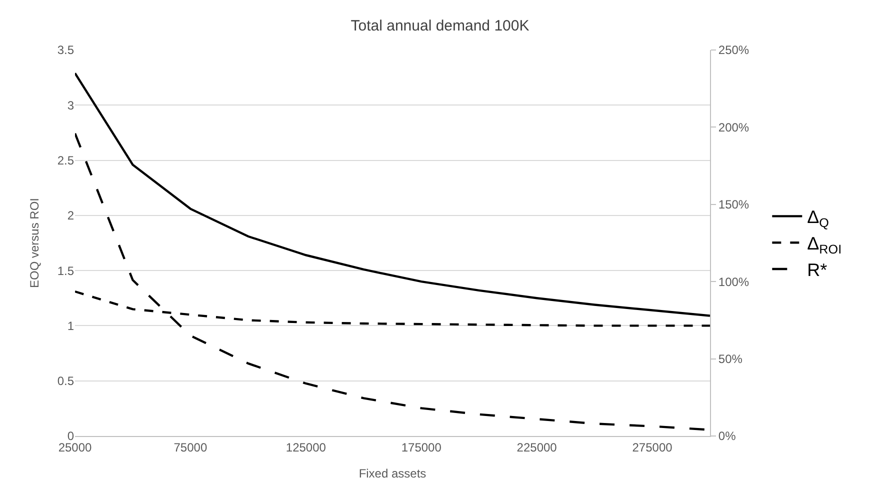 This screenshot has width=880, height=496. Describe the element at coordinates (421, 447) in the screenshot. I see `x-tick-label: 175000` at that location.